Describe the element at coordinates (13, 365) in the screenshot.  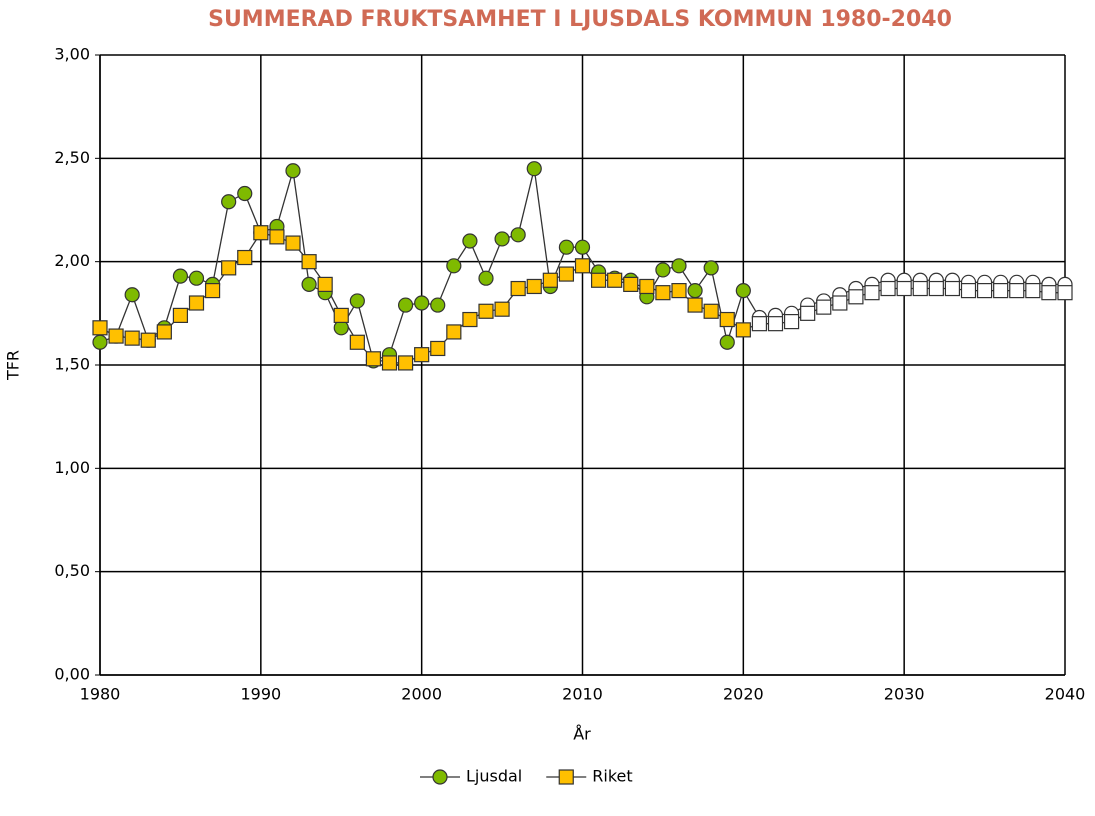
I see `y-axis-label: TFR` at that location.